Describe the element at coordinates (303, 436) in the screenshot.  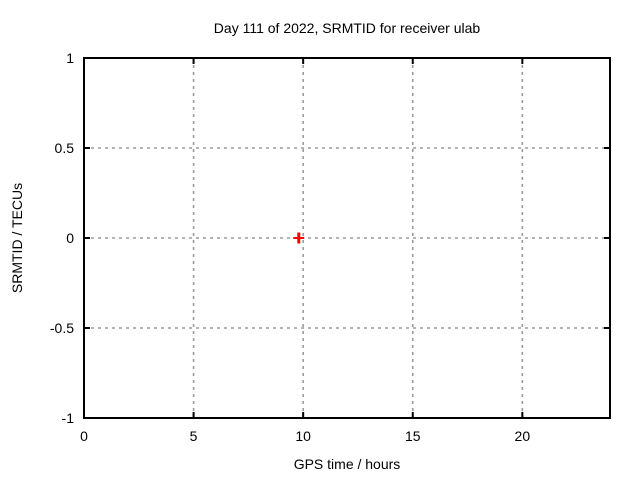
I see `x-tick-label: 10` at that location.